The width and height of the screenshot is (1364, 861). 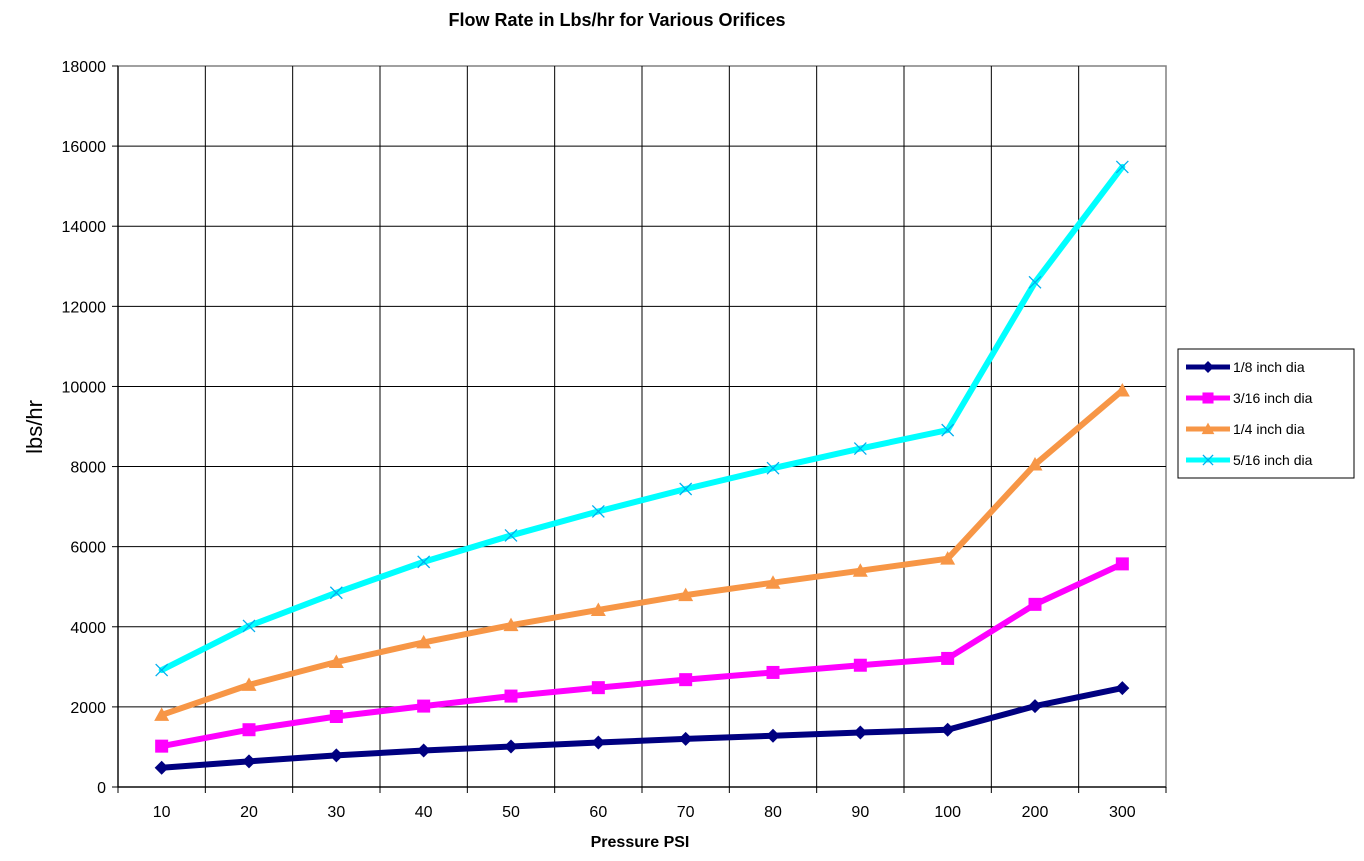 What do you see at coordinates (34, 427) in the screenshot?
I see `y-axis-label: lbs/hr` at bounding box center [34, 427].